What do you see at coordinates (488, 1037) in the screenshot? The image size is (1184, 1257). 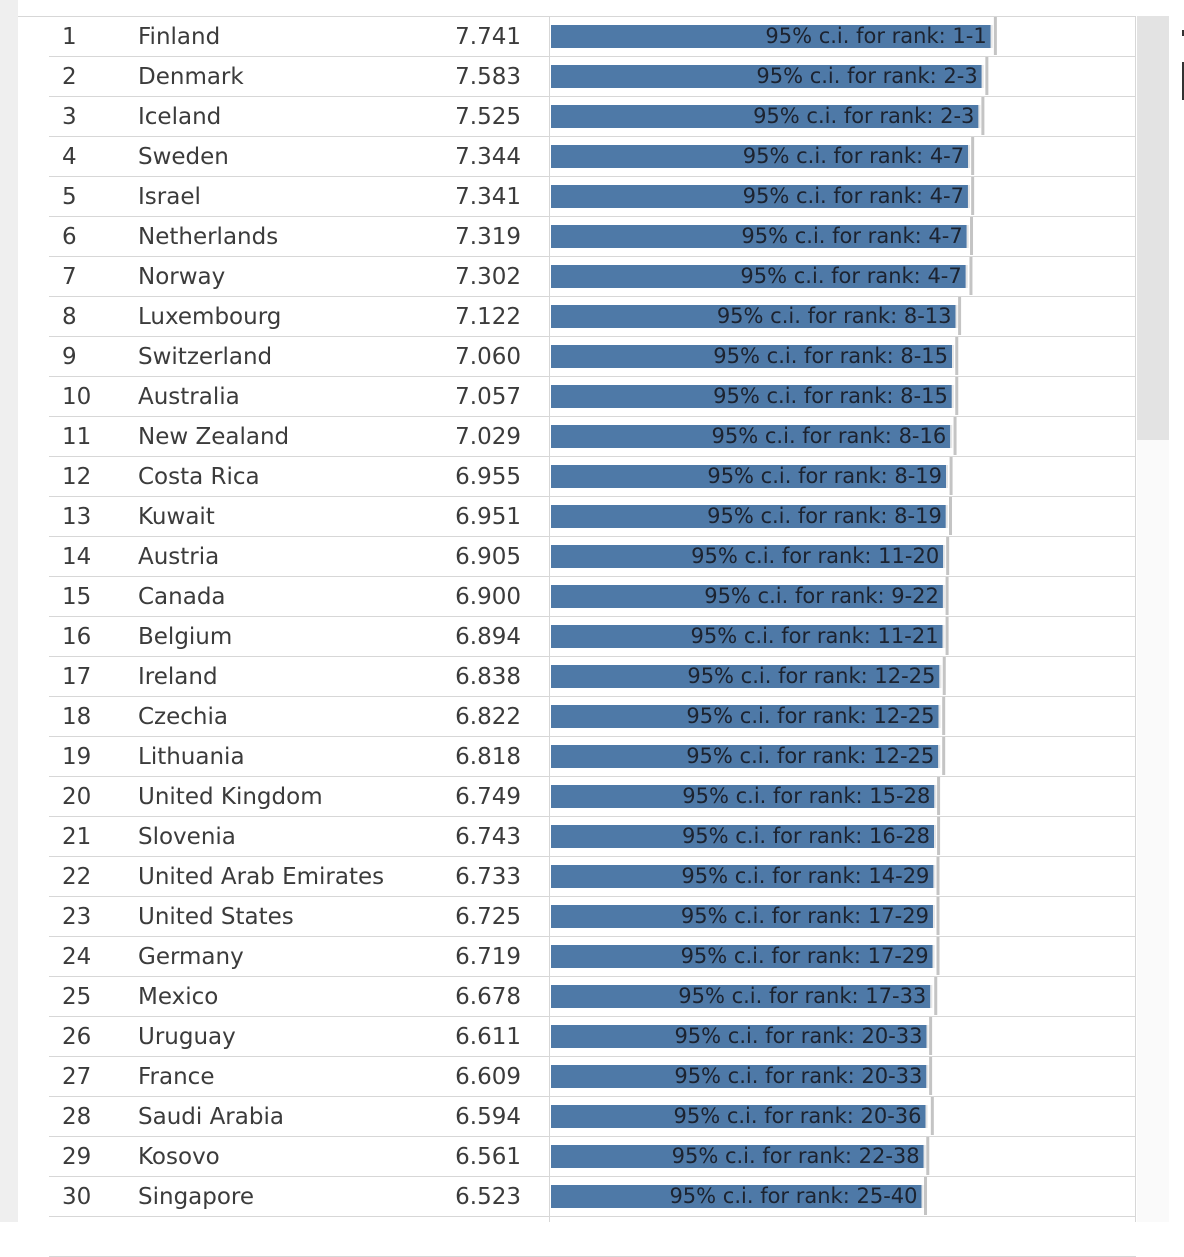 I see `score-cell: 6.611` at bounding box center [488, 1037].